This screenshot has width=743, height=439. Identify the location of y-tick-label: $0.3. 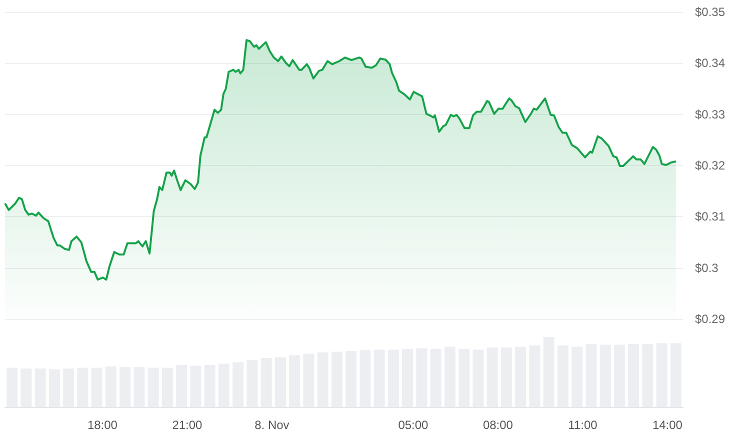
(707, 267).